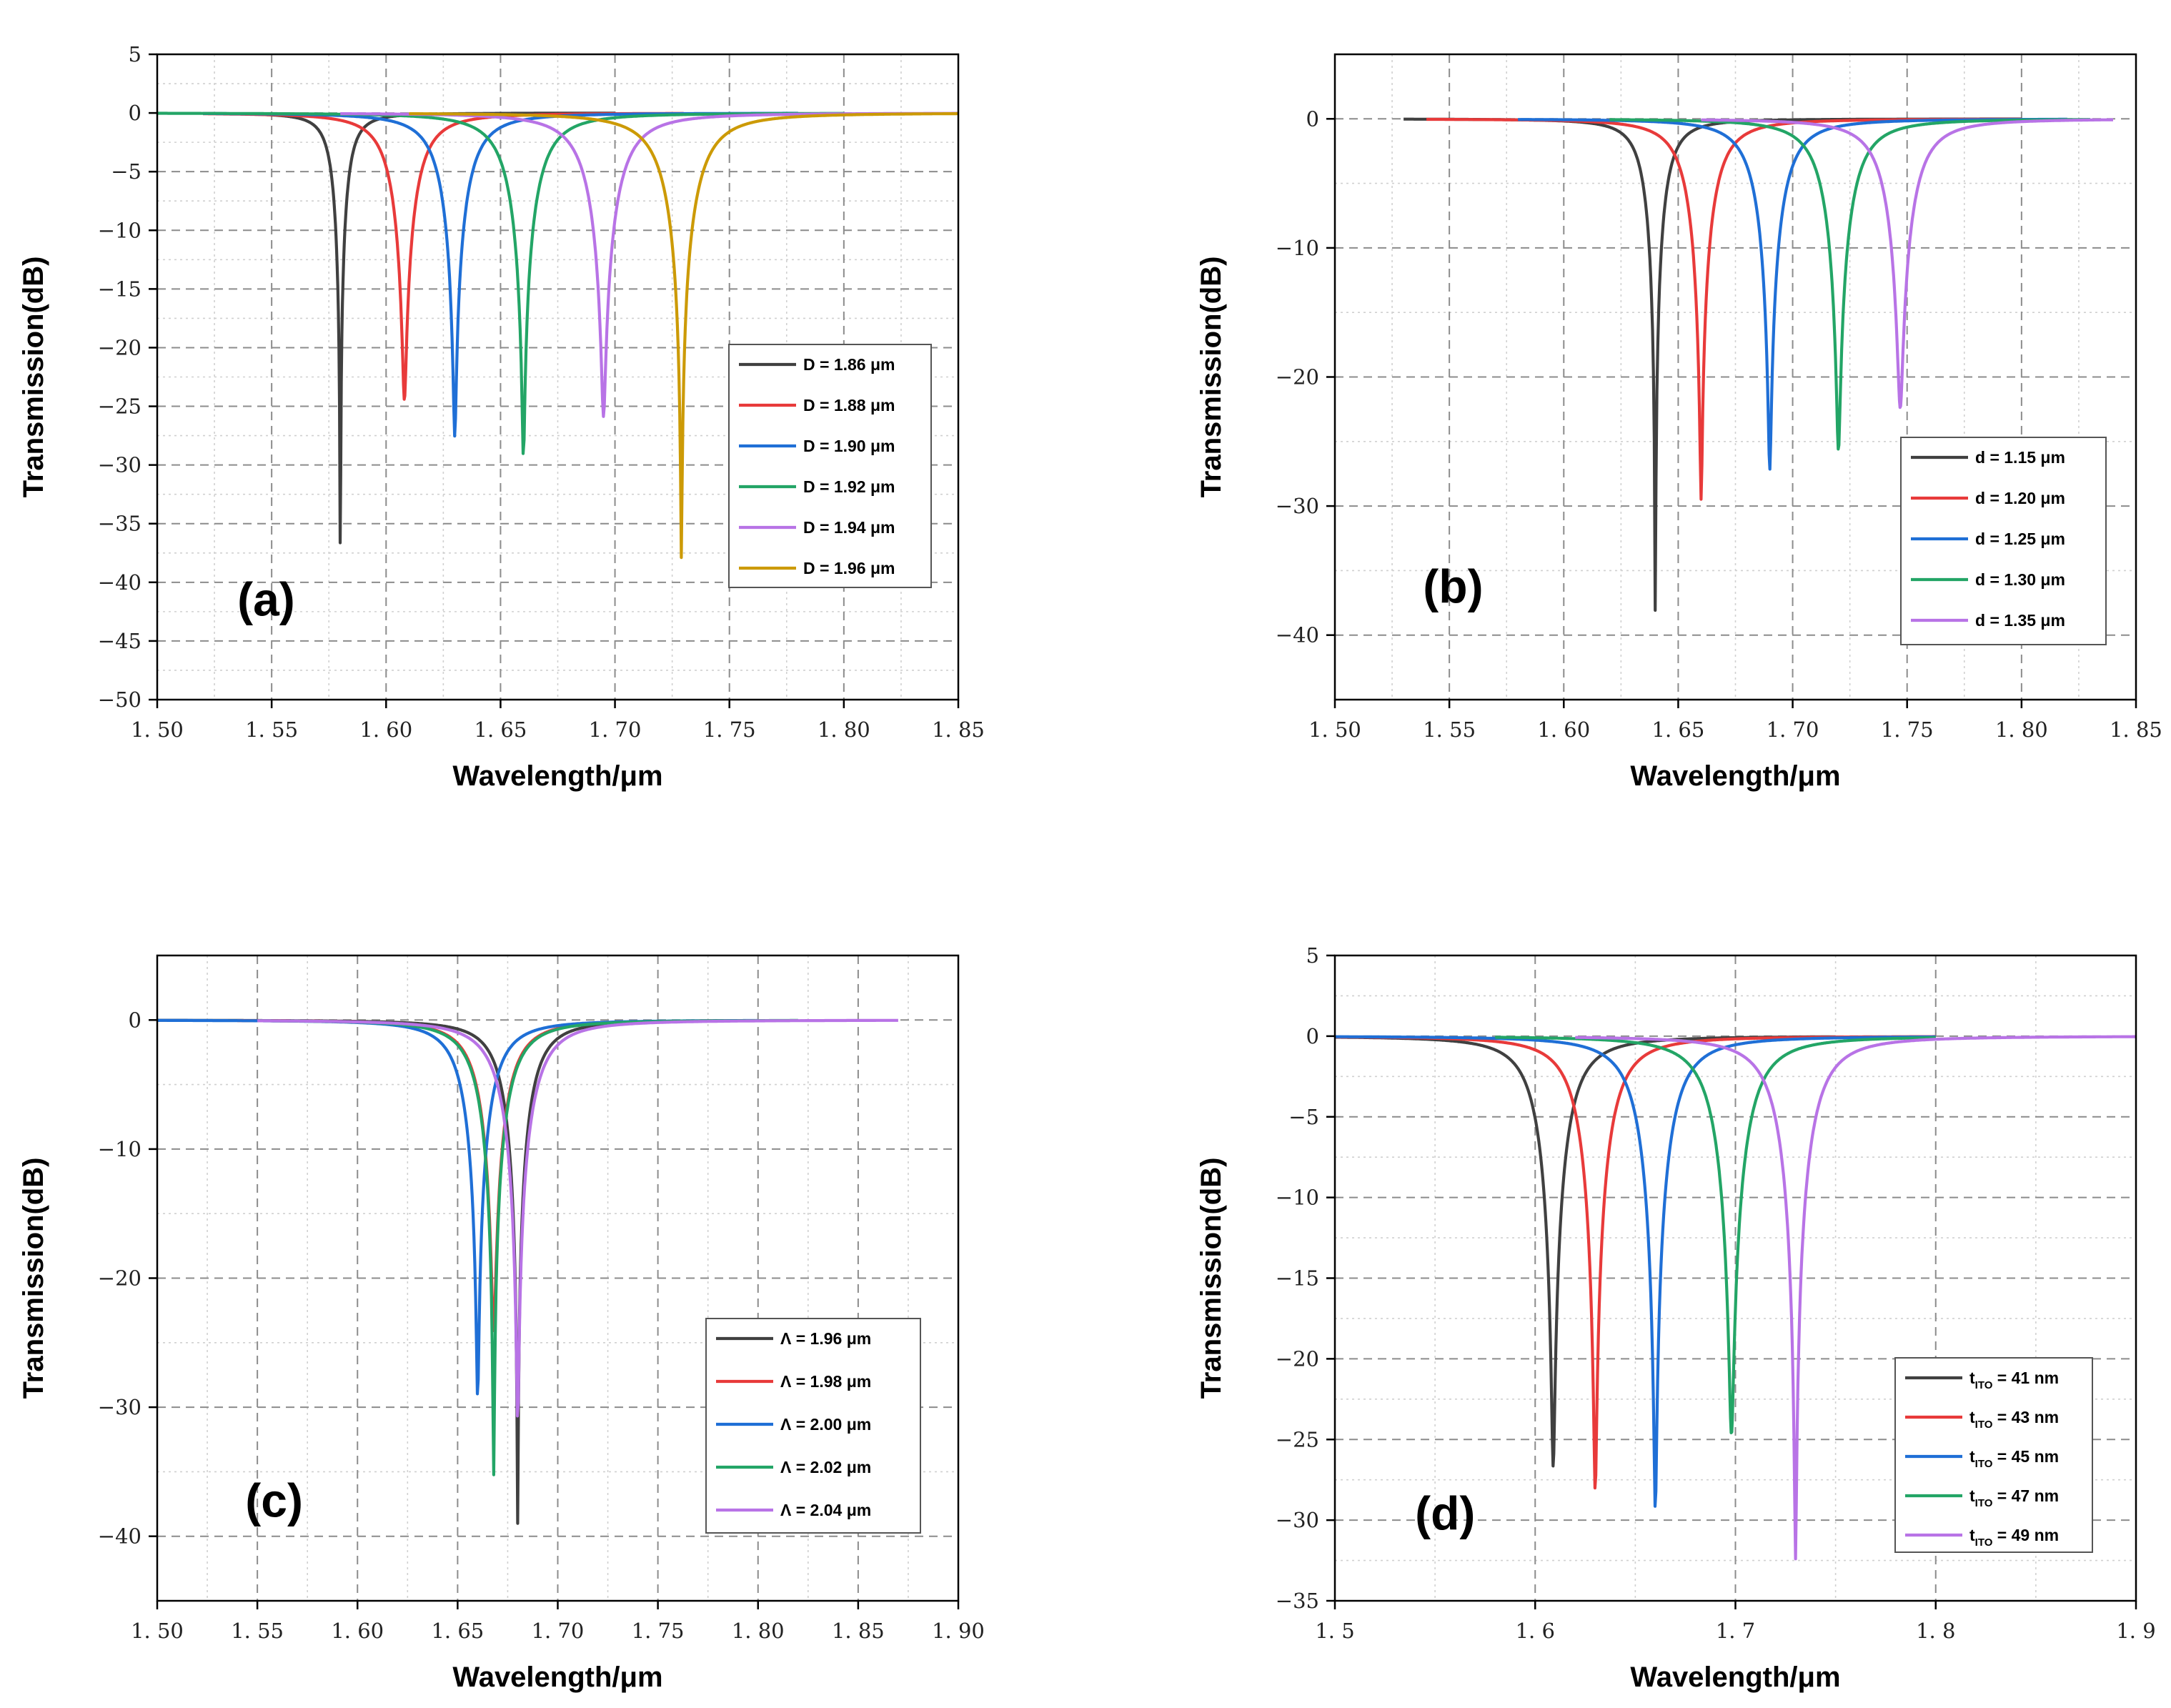  Describe the element at coordinates (849, 527) in the screenshot. I see `legend-label-5: D = 1.94 μm` at that location.